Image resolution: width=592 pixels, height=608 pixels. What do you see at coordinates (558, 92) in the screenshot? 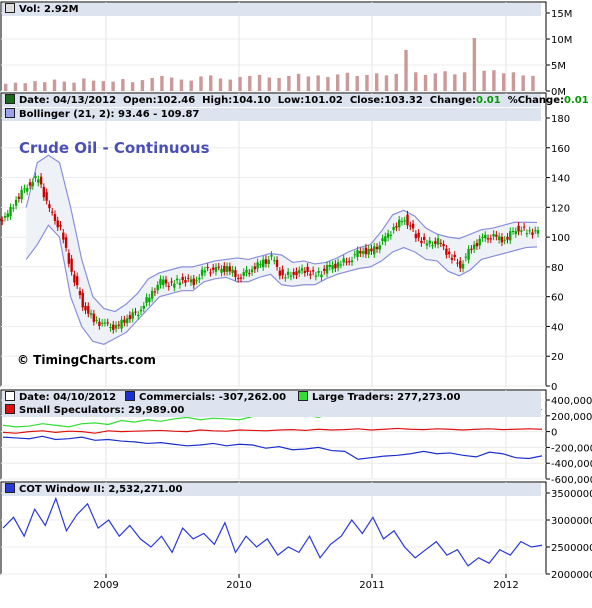
I see `y-tick-label-vol-3: 0M` at bounding box center [558, 92].